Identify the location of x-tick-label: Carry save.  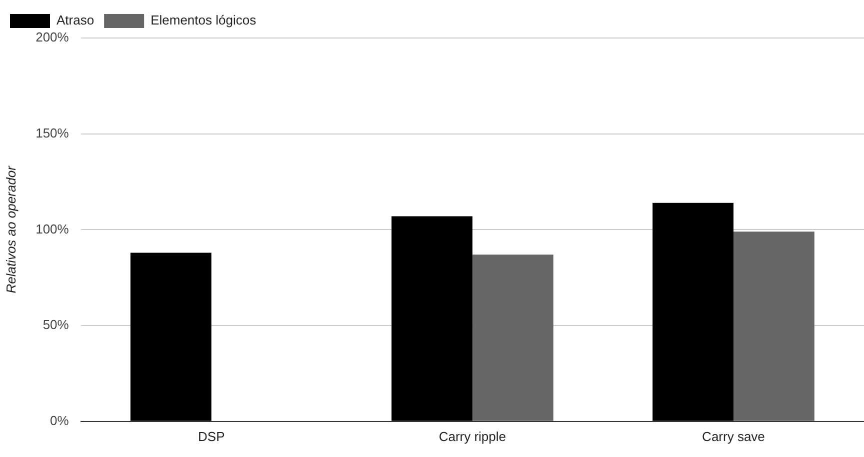
(733, 436).